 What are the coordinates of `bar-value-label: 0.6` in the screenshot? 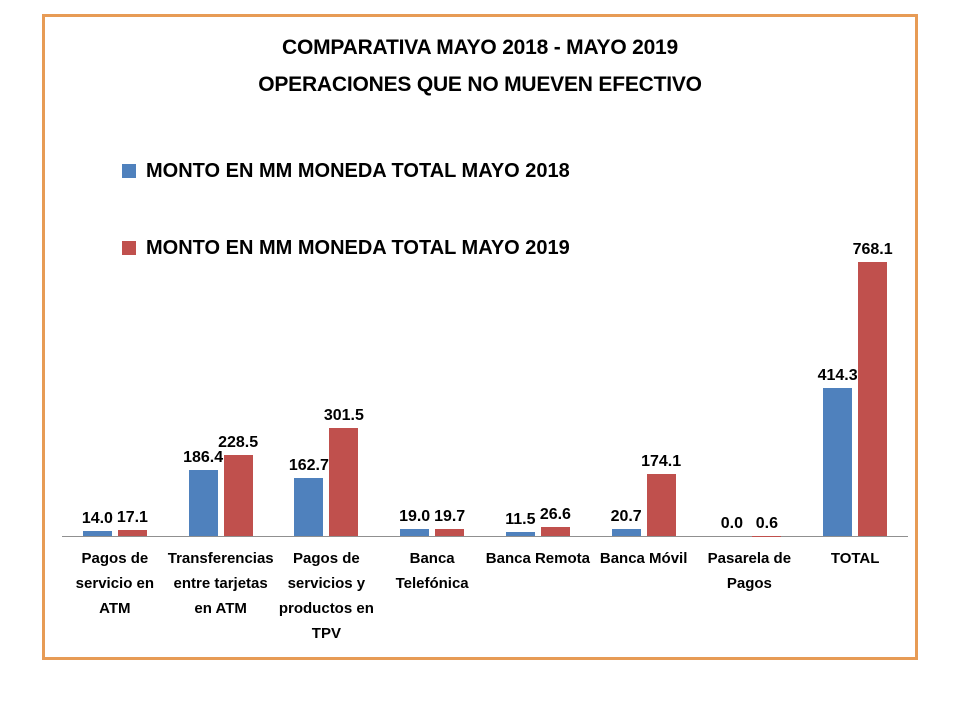 It's located at (766, 523).